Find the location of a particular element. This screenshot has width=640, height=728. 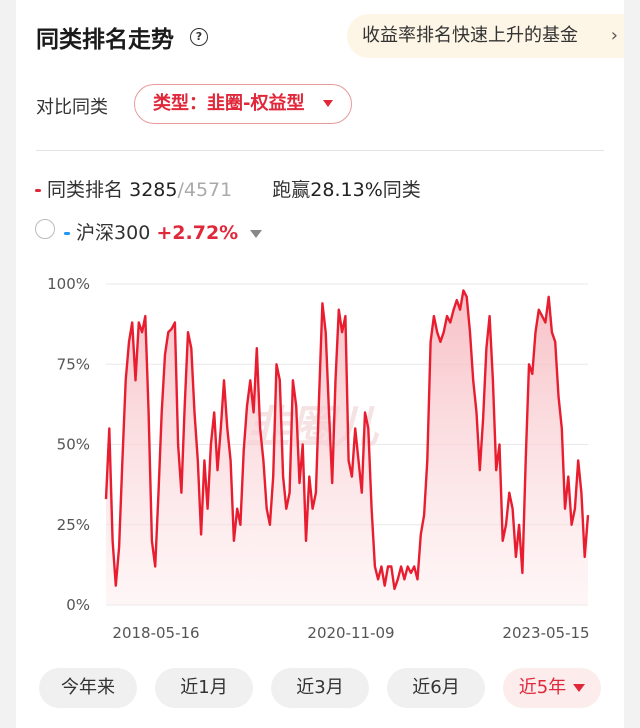

question-circle-icon: ? is located at coordinates (199, 37).